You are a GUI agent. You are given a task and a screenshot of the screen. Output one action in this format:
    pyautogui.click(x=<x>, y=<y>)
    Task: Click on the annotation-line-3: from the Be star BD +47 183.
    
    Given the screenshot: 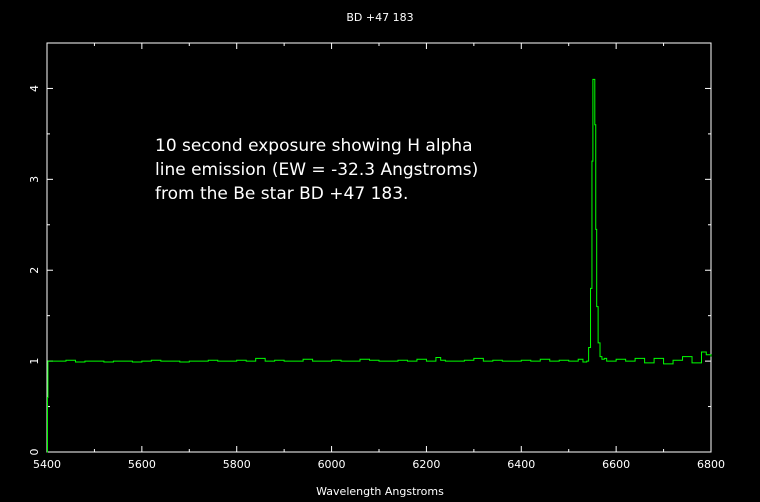 What is the action you would take?
    pyautogui.click(x=281, y=194)
    